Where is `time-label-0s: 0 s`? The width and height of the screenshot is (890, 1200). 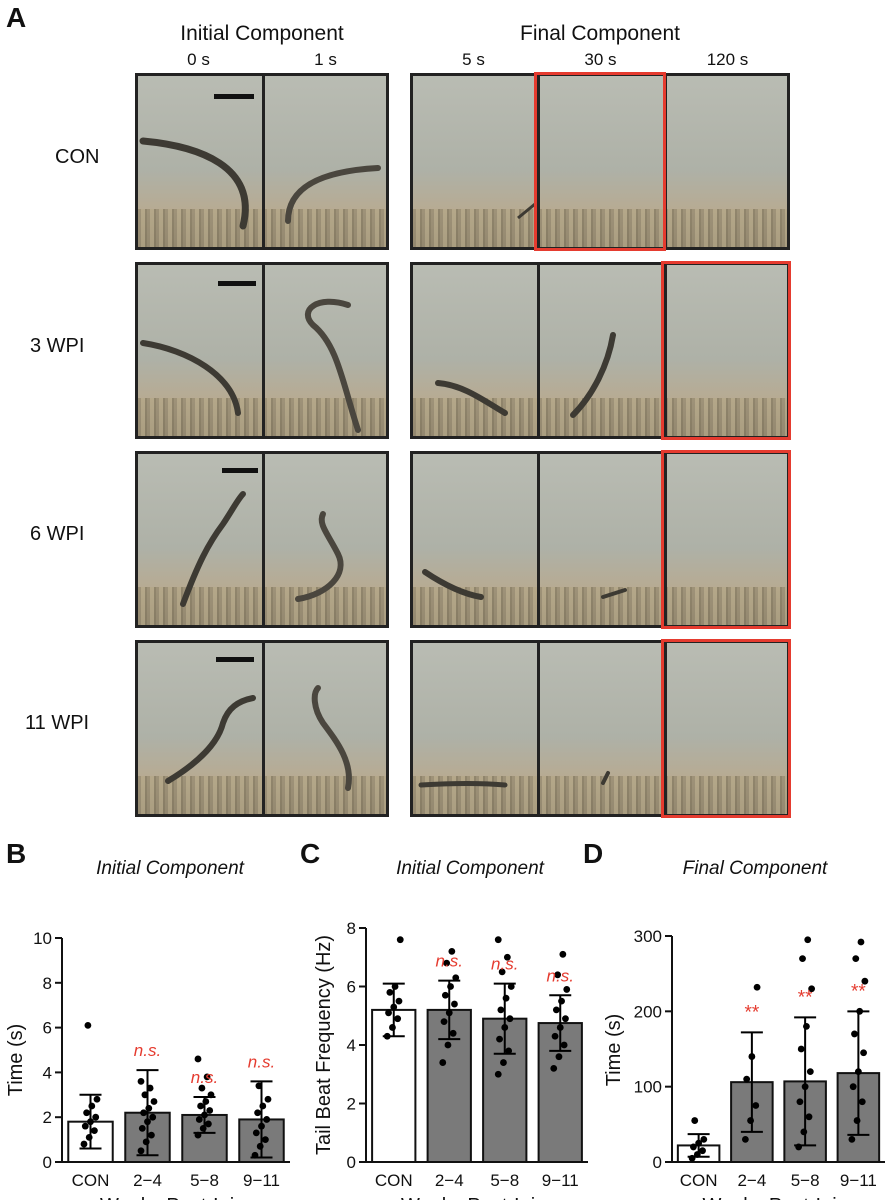
time-label-0s: 0 s is located at coordinates (198, 59).